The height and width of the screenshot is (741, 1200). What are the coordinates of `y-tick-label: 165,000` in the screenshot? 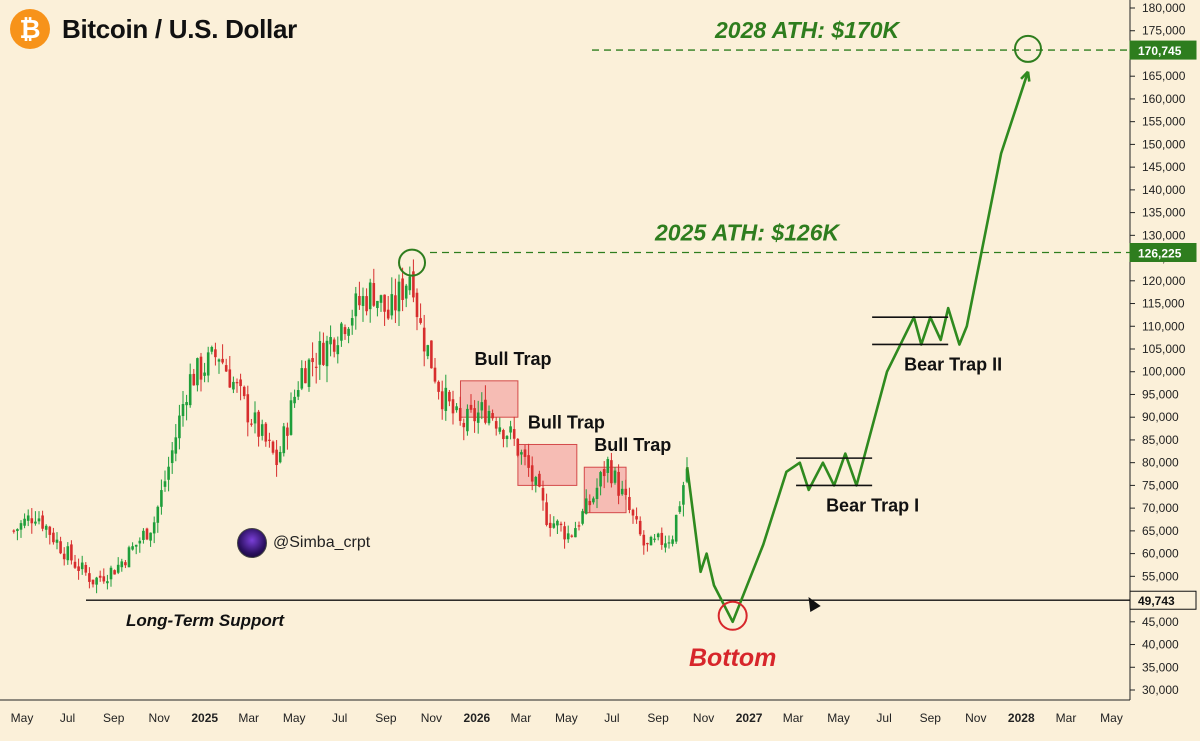 It's located at (1164, 76).